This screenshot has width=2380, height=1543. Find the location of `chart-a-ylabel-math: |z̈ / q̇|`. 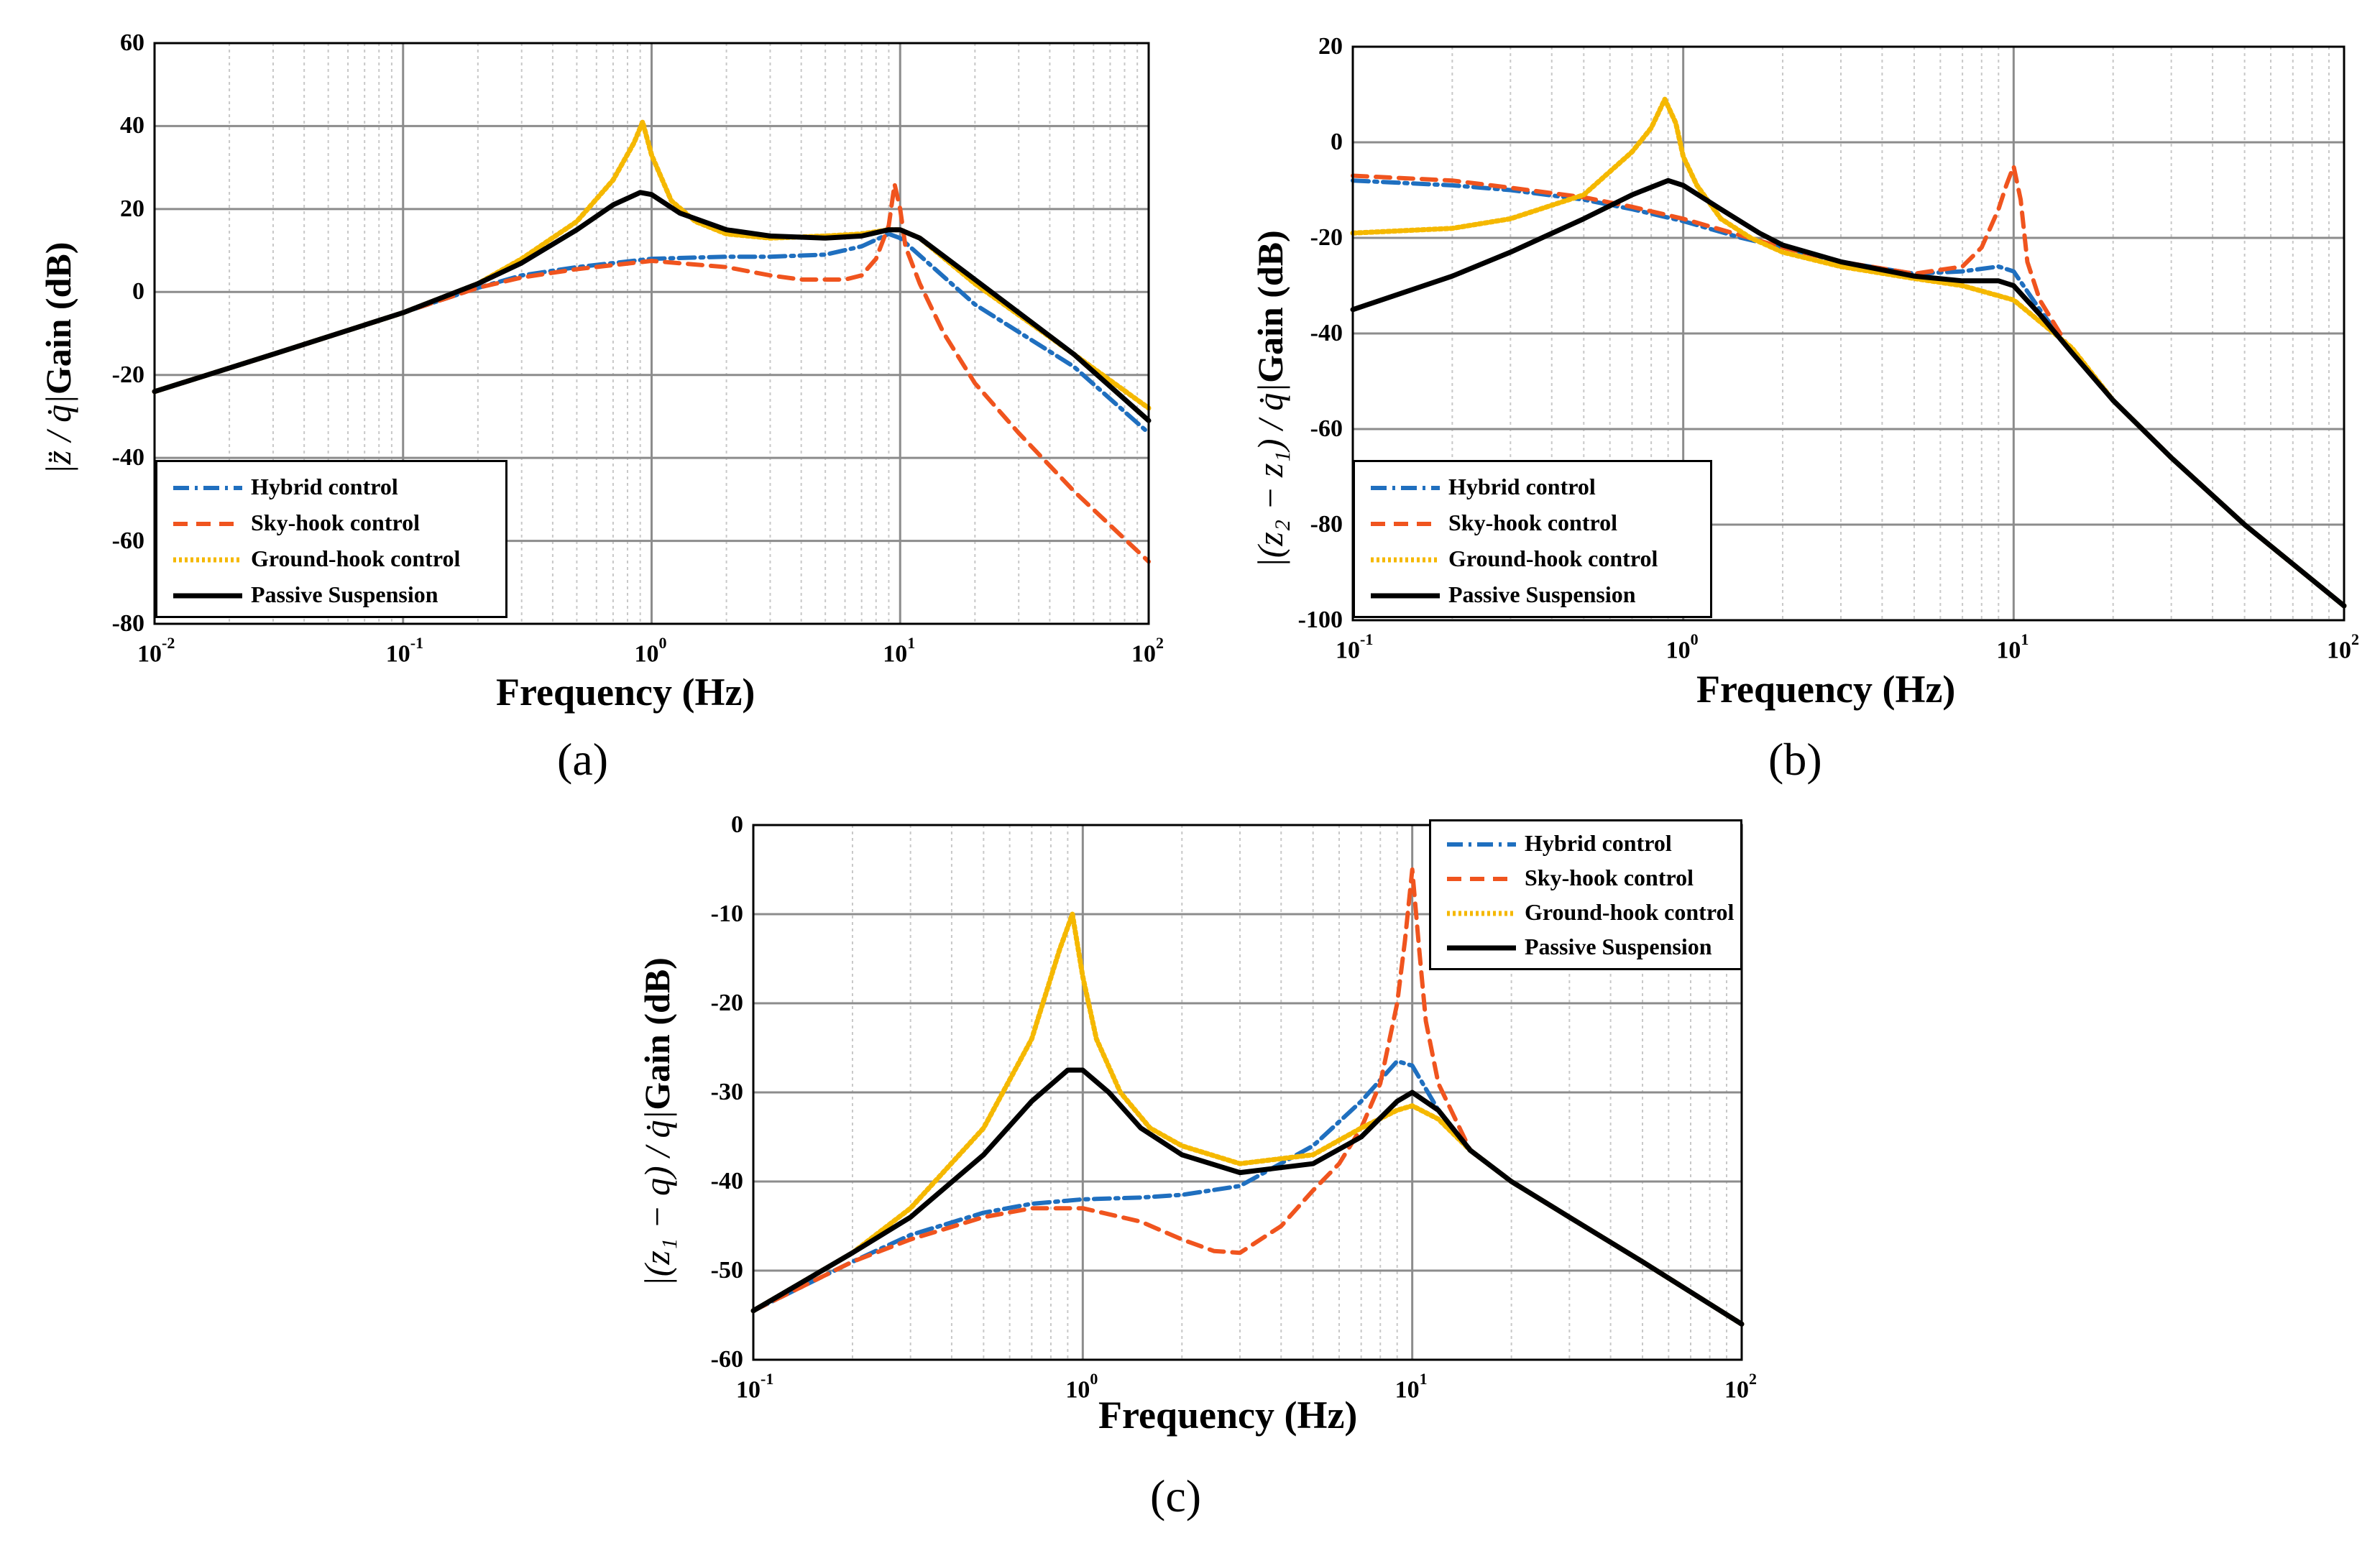

chart-a-ylabel-math: |z̈ / q̇| is located at coordinates (58, 434).